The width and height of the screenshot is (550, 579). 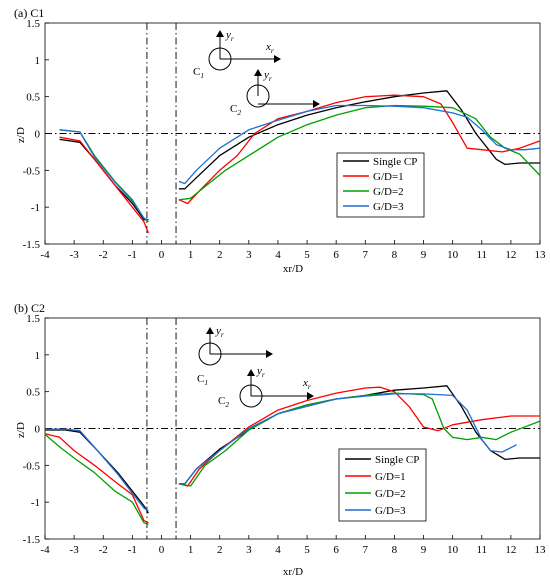 I want to click on panel-b-xtick-label: 6, so click(x=336, y=550).